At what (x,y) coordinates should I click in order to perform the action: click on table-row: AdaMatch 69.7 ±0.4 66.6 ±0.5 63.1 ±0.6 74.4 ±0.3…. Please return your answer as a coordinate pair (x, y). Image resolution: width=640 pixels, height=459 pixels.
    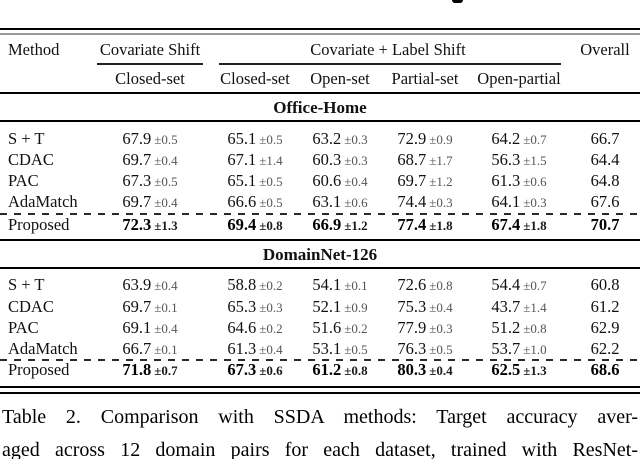
    Looking at the image, I should click on (320, 202).